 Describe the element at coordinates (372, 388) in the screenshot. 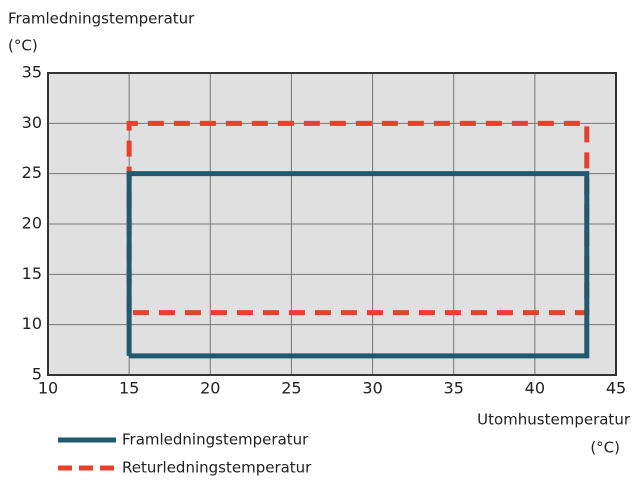

I see `x-tick-label: 30` at that location.